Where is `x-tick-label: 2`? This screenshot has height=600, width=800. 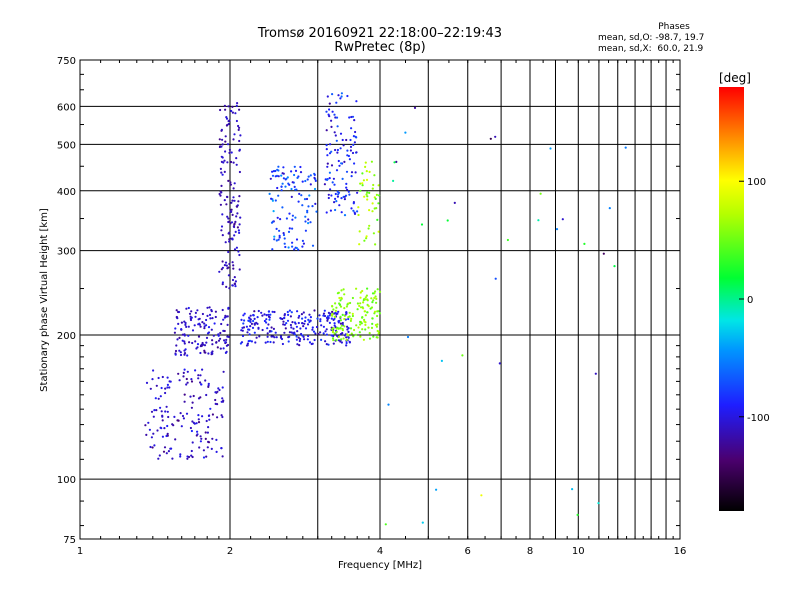
x-tick-label: 2 is located at coordinates (230, 551).